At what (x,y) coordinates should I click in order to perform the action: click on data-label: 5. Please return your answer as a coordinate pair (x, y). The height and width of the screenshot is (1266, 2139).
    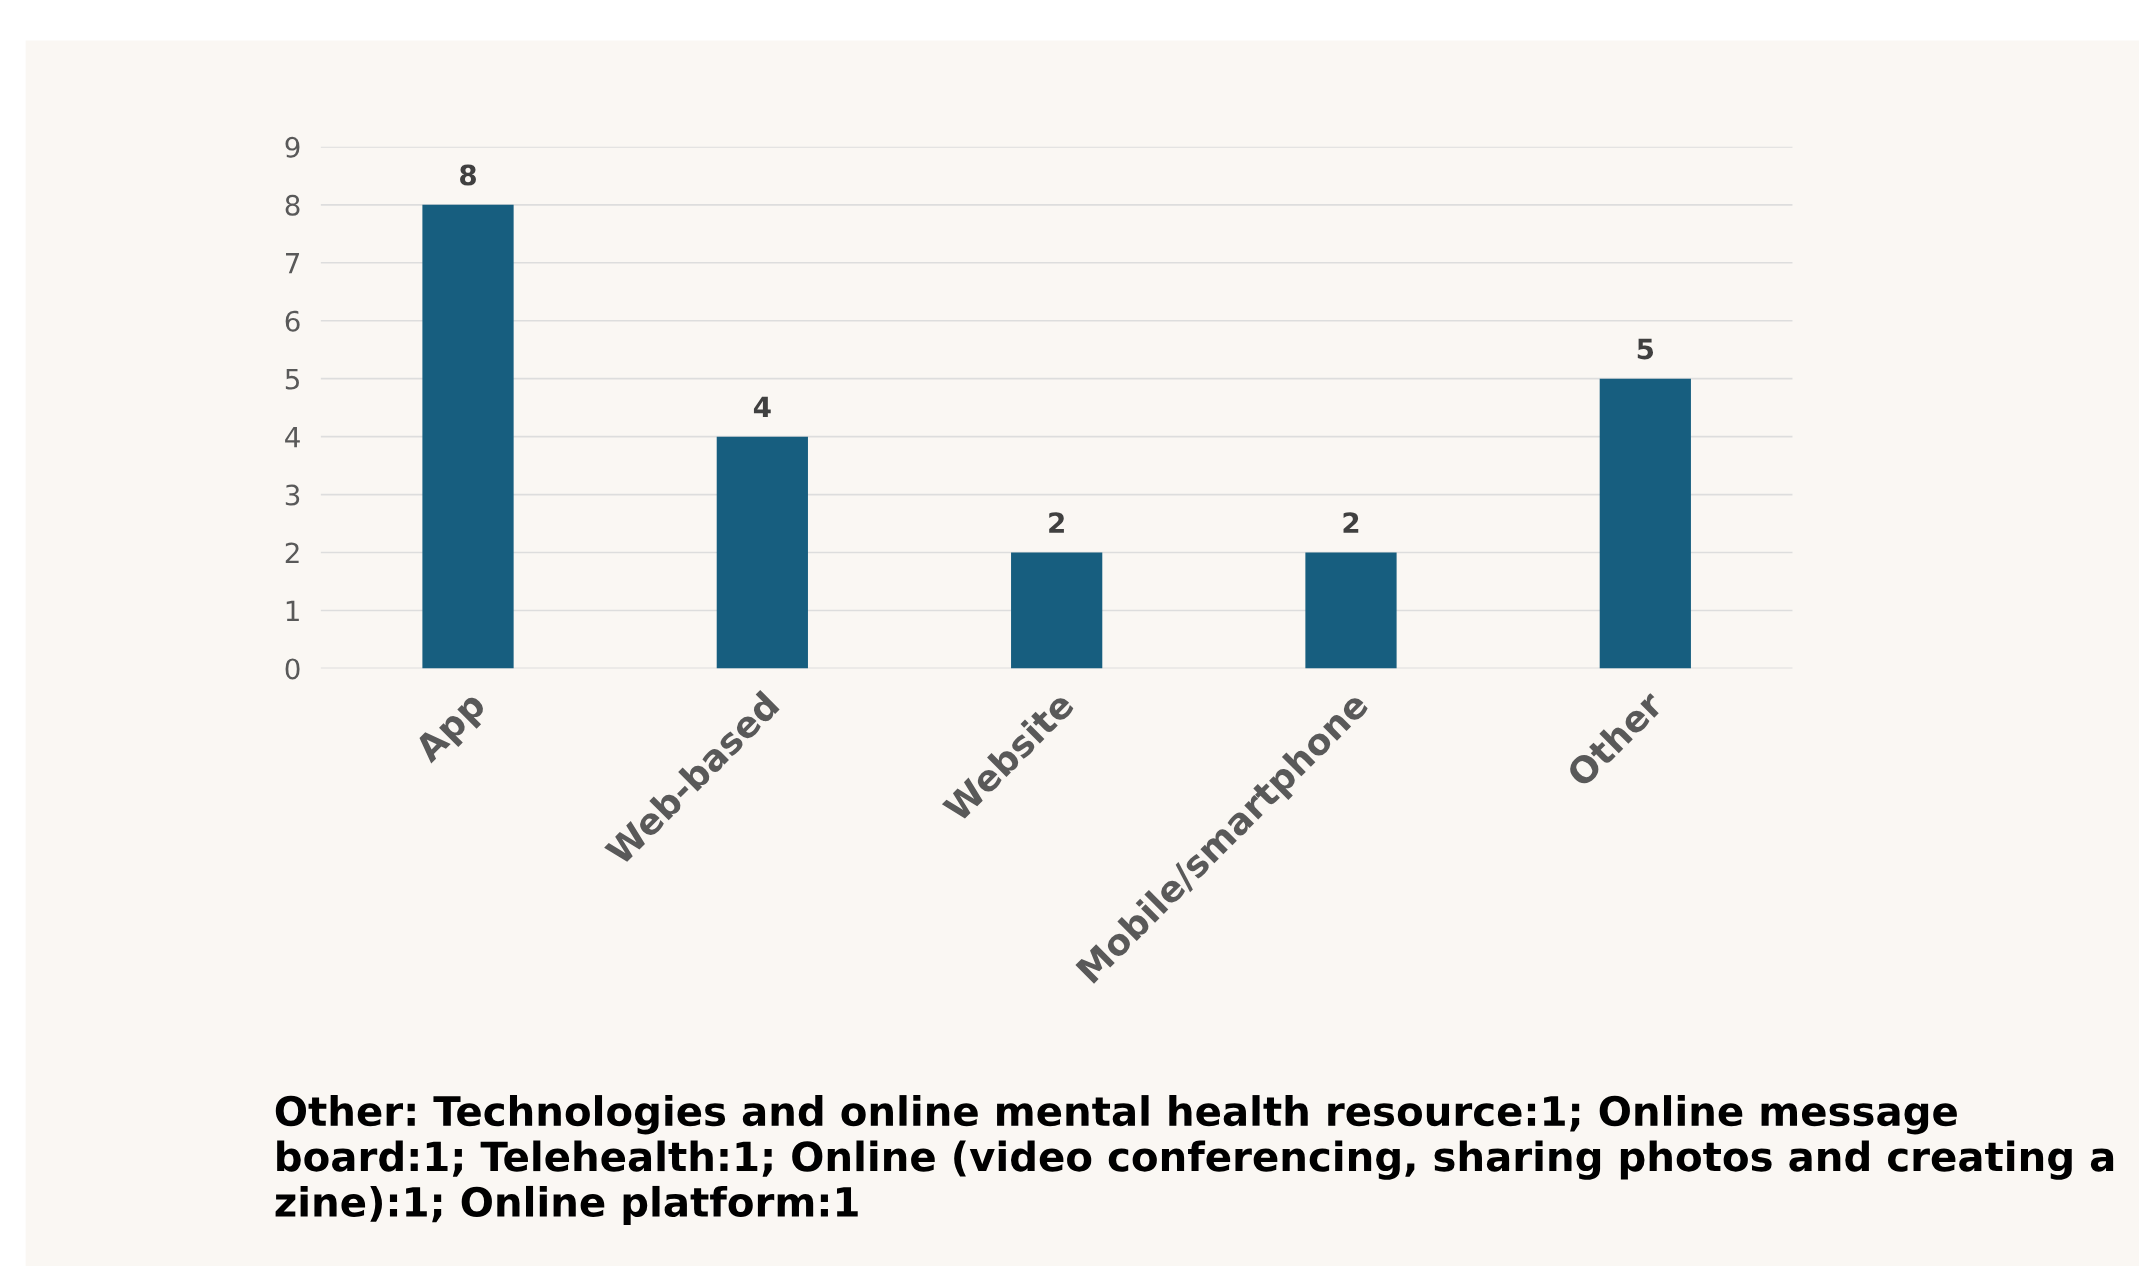
    Looking at the image, I should click on (1645, 349).